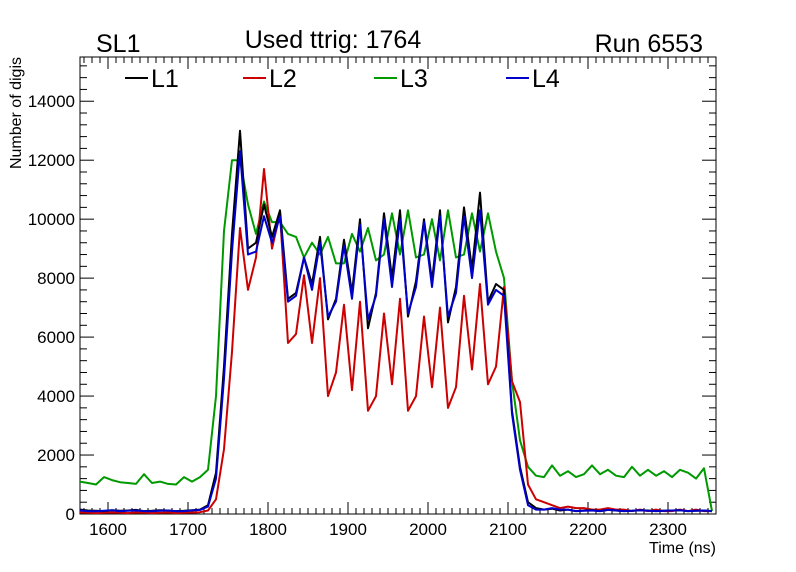 The width and height of the screenshot is (796, 572). Describe the element at coordinates (108, 529) in the screenshot. I see `x-tick-label: 1600` at that location.